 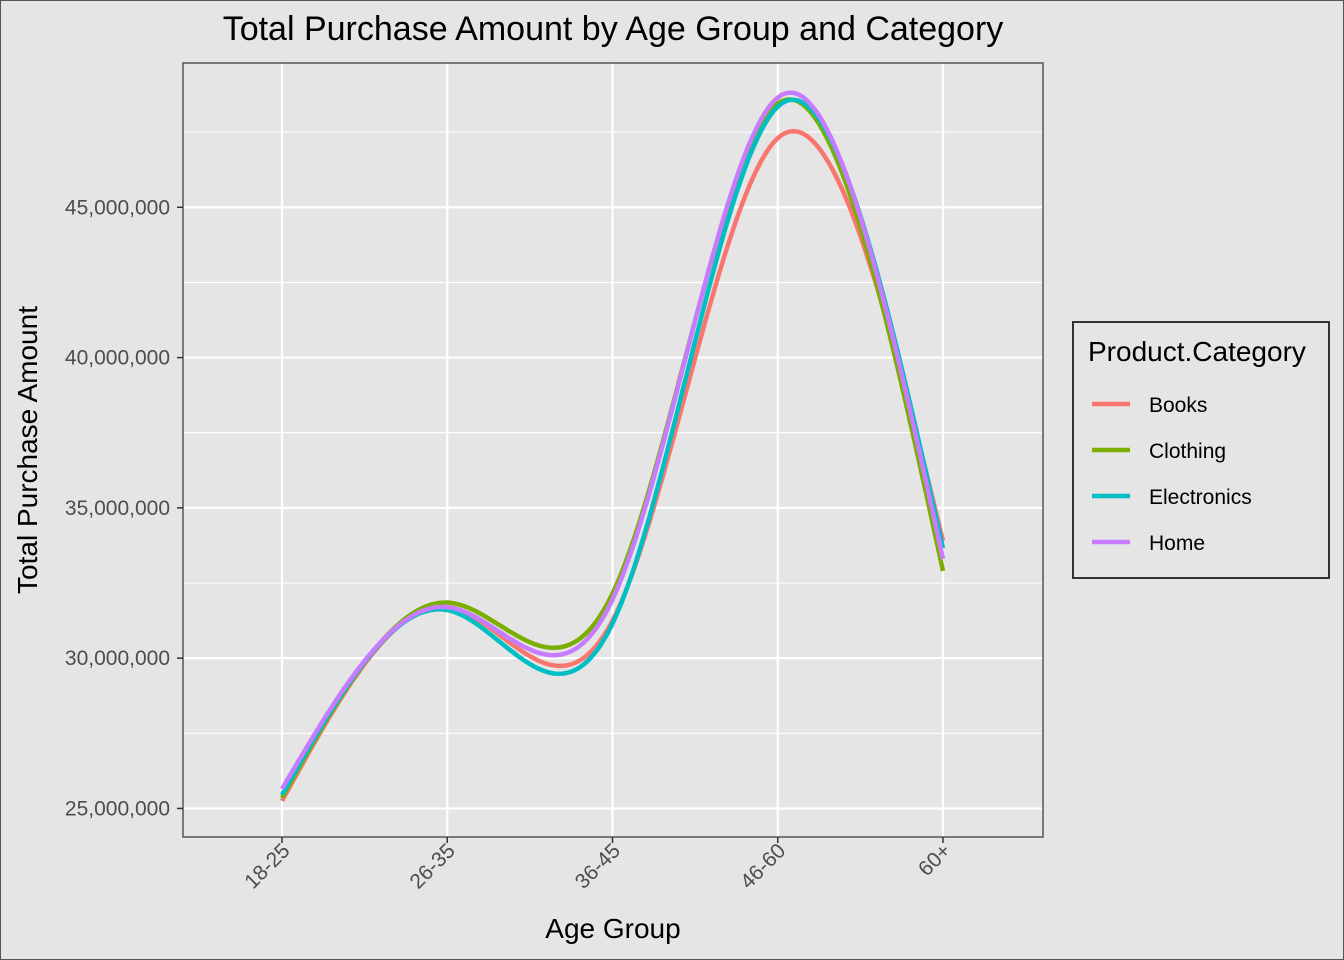 I want to click on y-tick-label: 30,000,000, so click(x=117, y=658).